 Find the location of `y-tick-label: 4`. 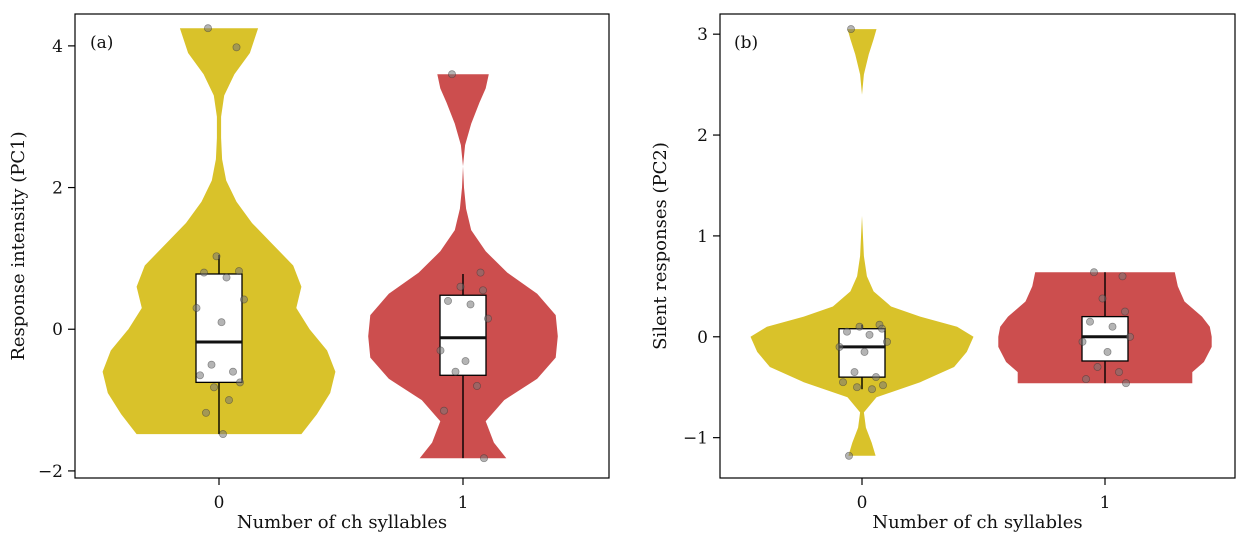

y-tick-label: 4 is located at coordinates (57, 47).